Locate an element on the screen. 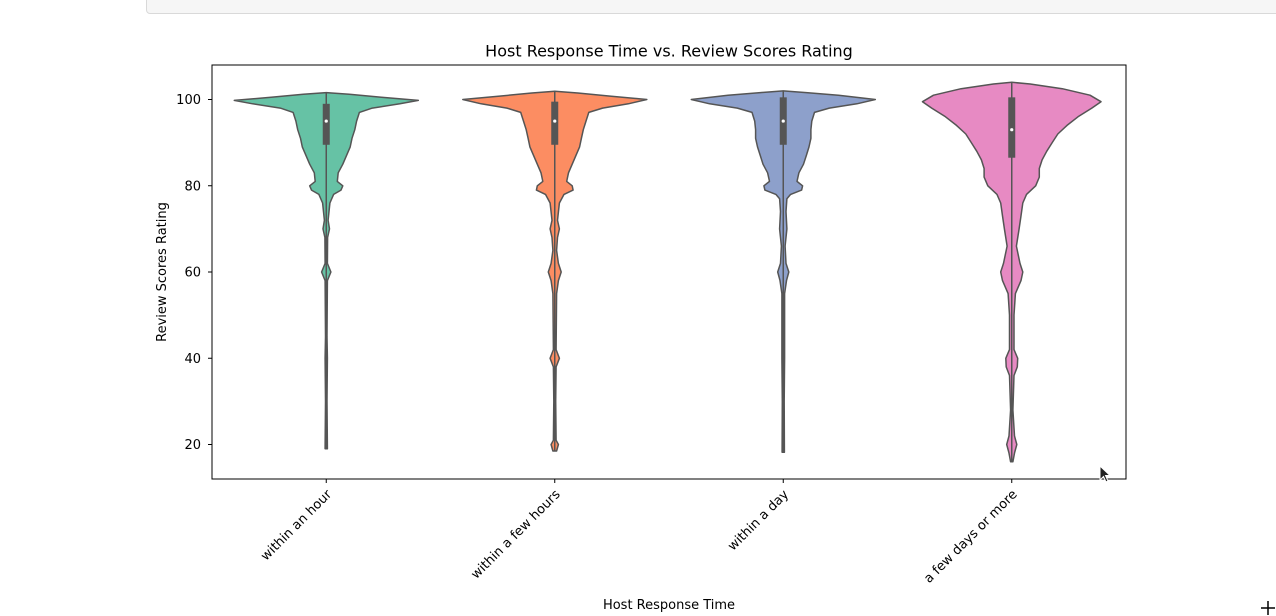  y-tick-label: 60 is located at coordinates (192, 273).